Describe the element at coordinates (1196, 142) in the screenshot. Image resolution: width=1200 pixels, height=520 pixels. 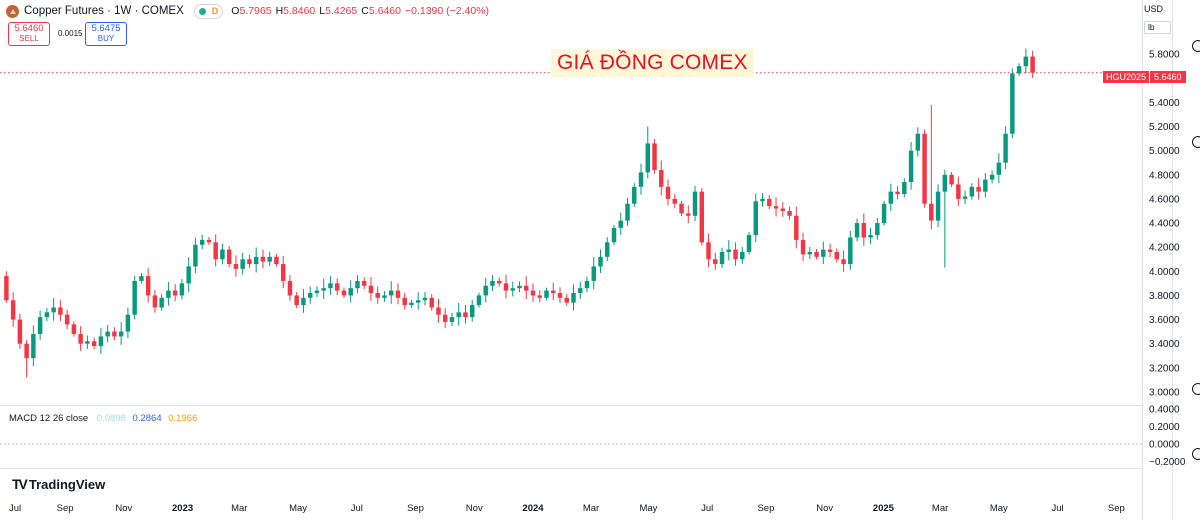
I see `magnet-icon` at that location.